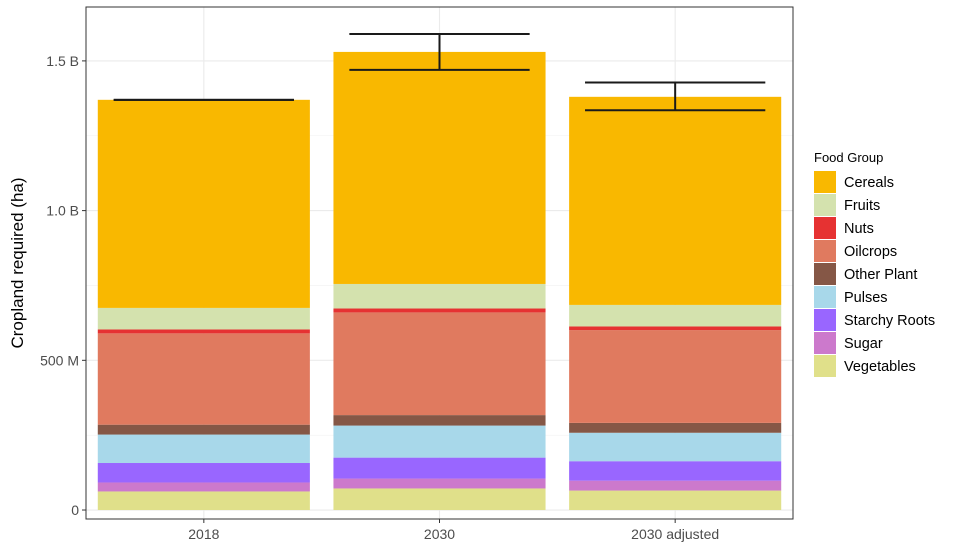 The width and height of the screenshot is (956, 549). Describe the element at coordinates (848, 157) in the screenshot. I see `legend-title: Food Group` at that location.